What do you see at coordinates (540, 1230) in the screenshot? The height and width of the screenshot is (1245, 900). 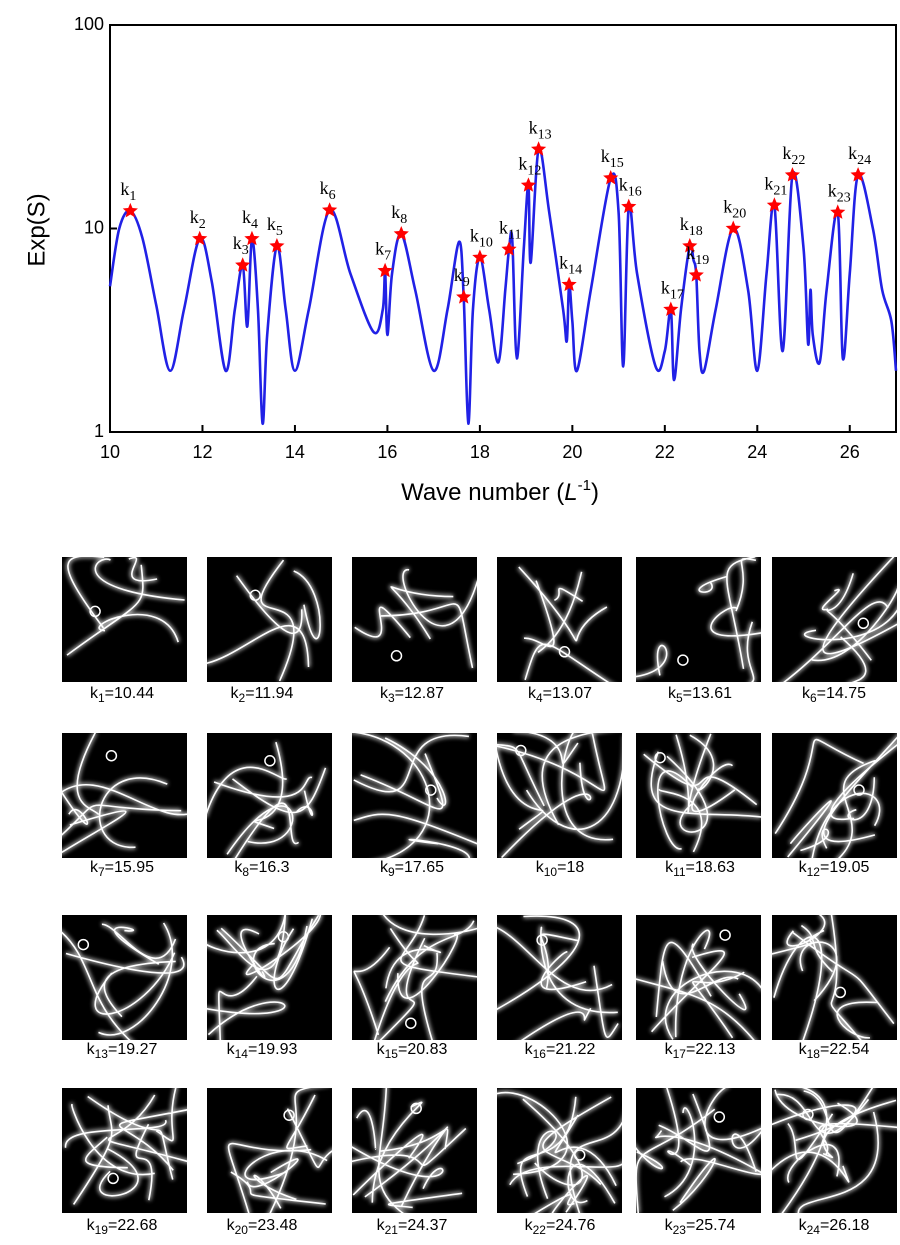 I see `panel-caption-sub: 22` at bounding box center [540, 1230].